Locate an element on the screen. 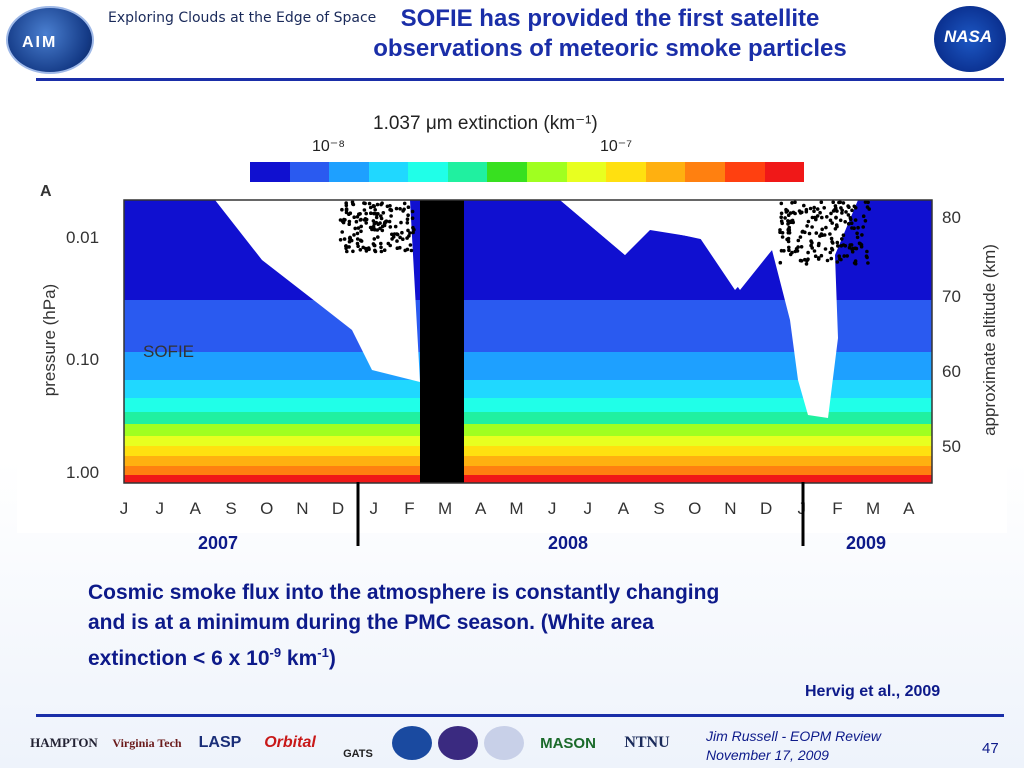 The image size is (1024, 768). year-label-2007: 2007 is located at coordinates (218, 543).